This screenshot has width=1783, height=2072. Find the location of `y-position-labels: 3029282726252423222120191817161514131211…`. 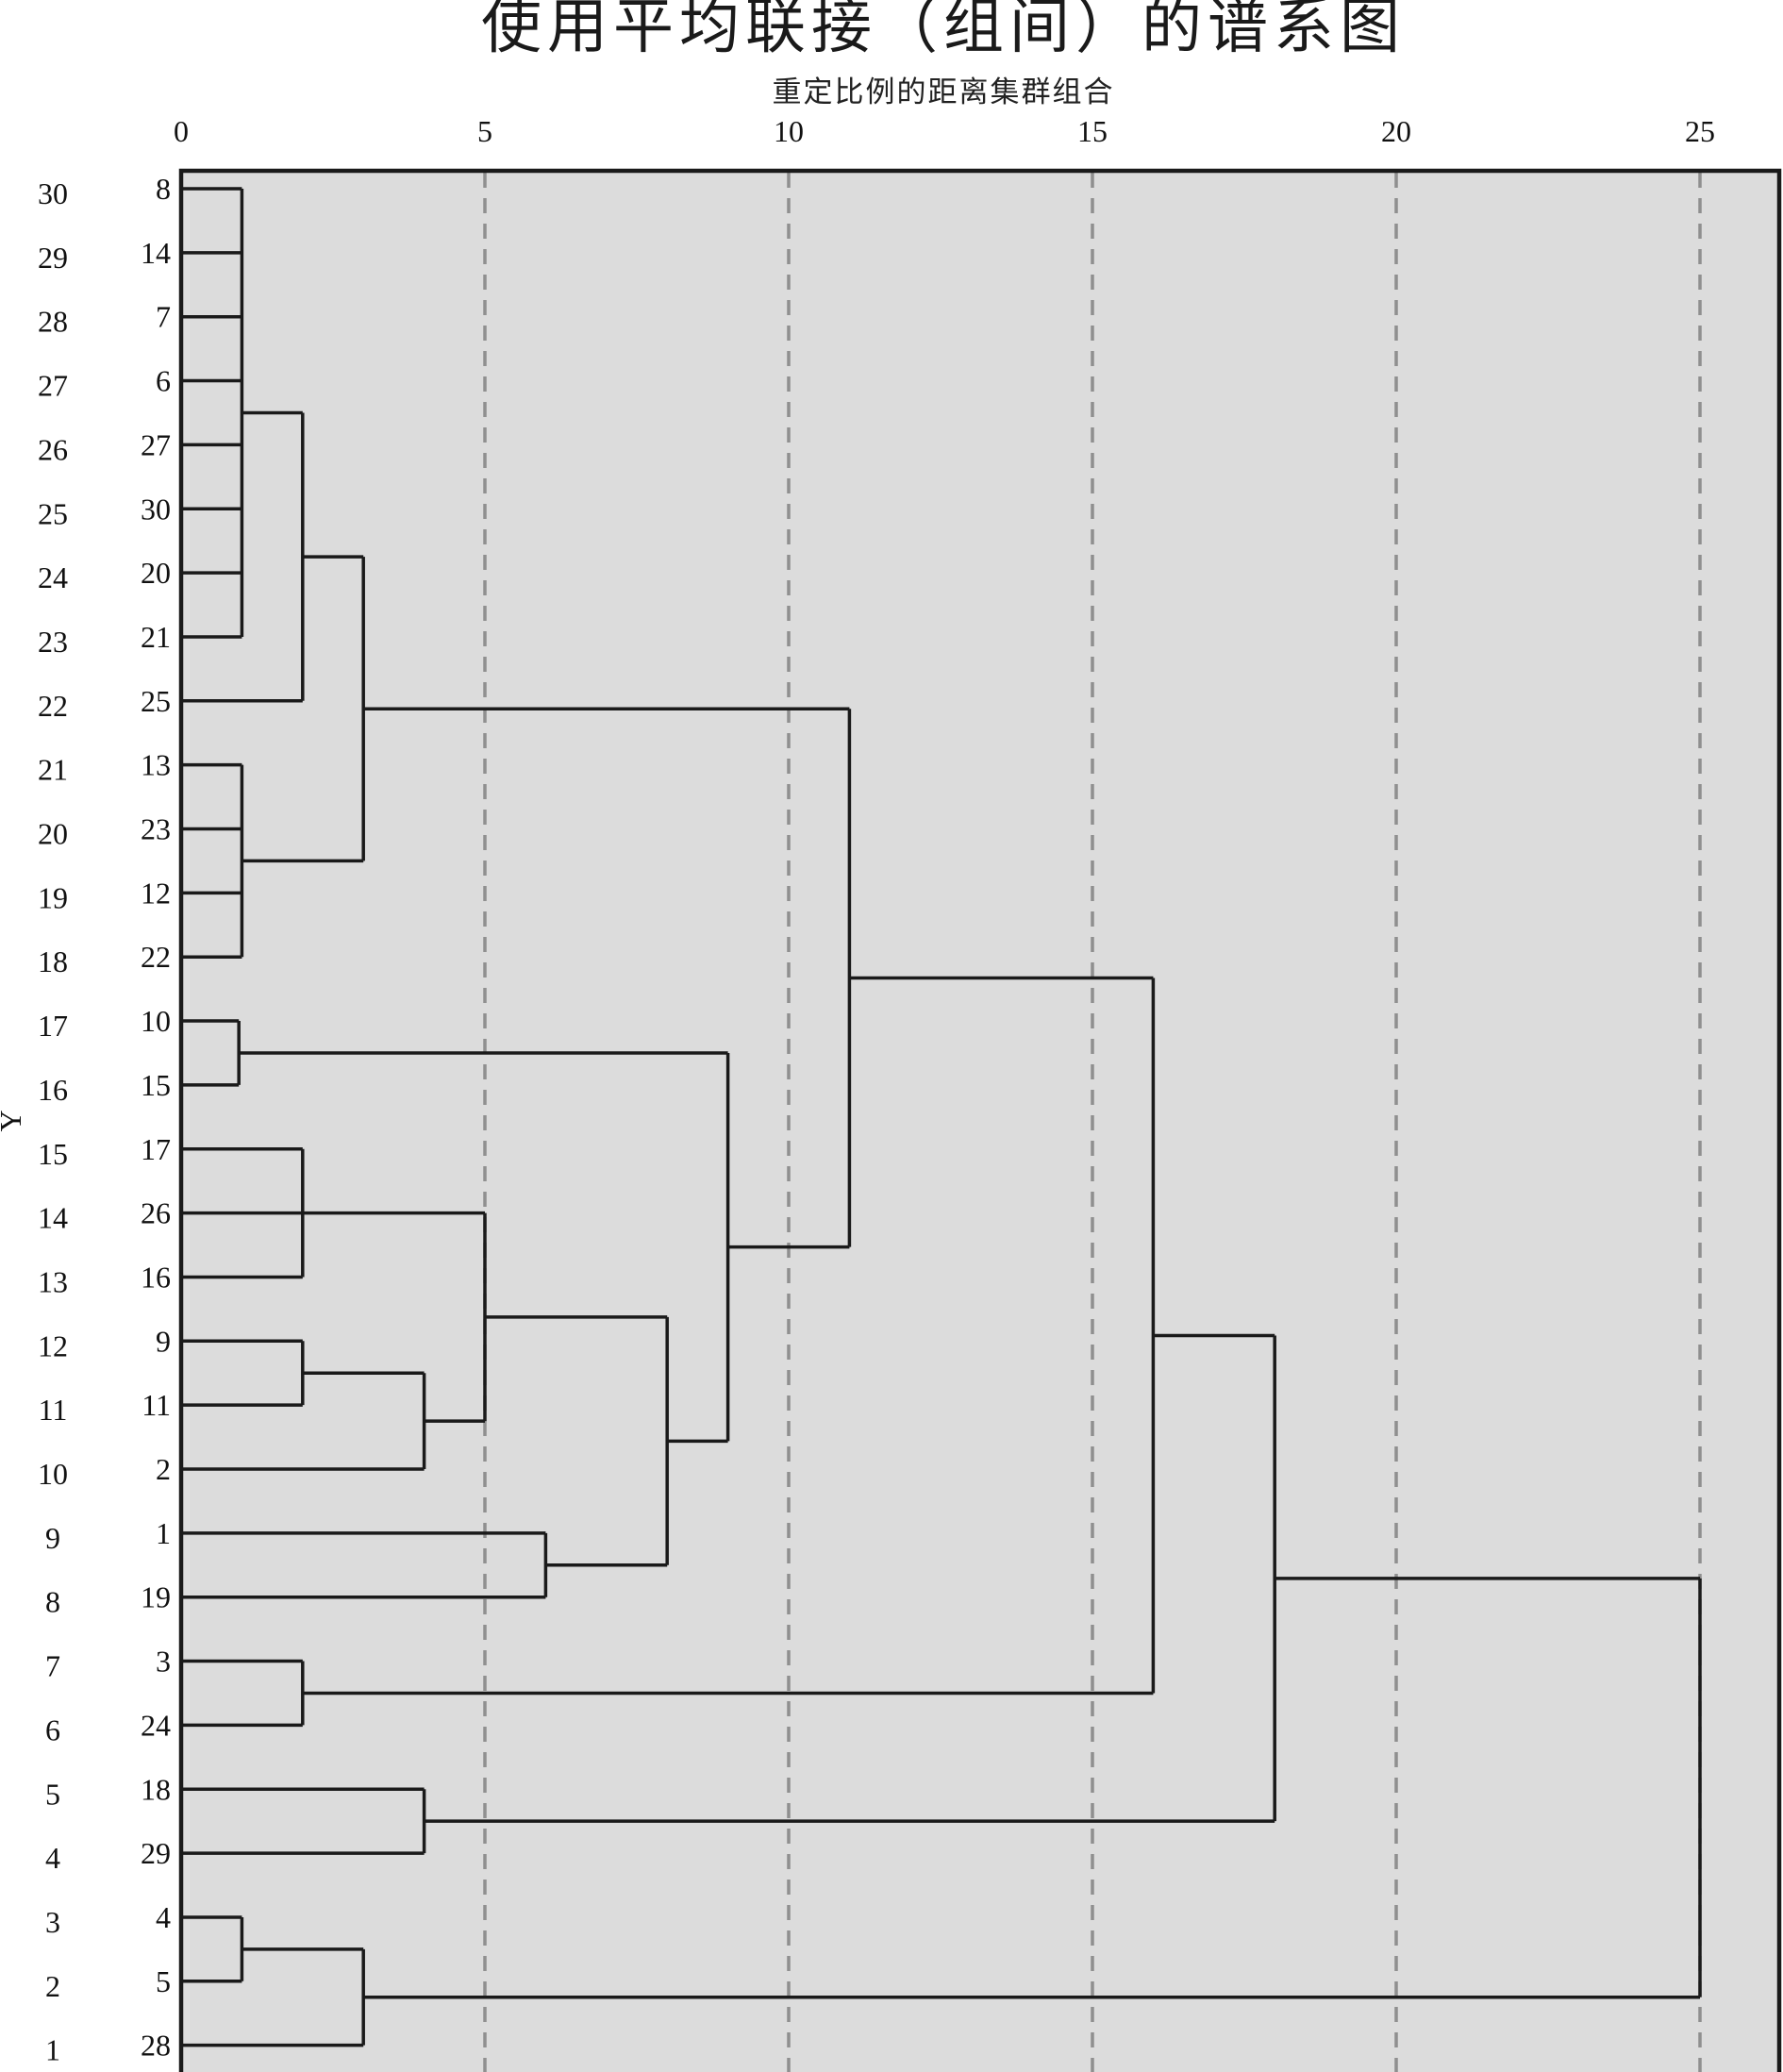

y-position-labels: 3029282726252423222120191817161514131211… is located at coordinates (53, 1121).